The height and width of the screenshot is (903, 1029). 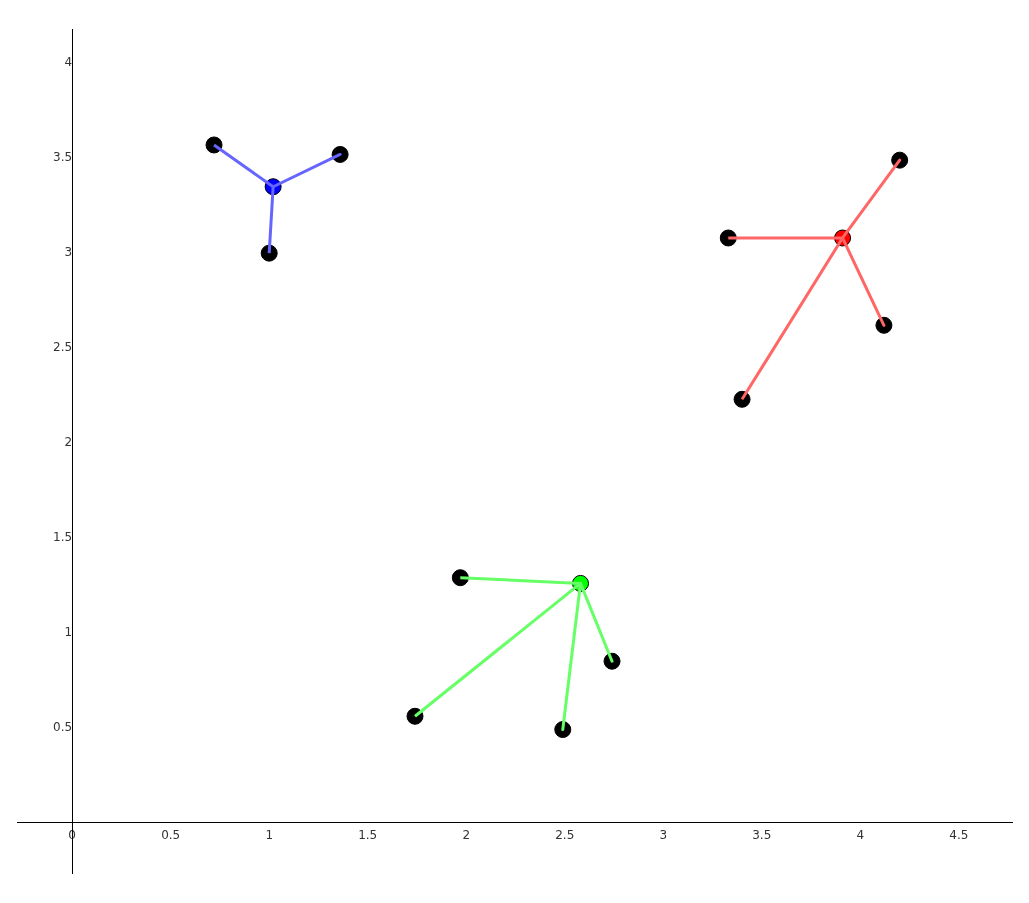 I want to click on x-tick-label: 1.5, so click(x=368, y=834).